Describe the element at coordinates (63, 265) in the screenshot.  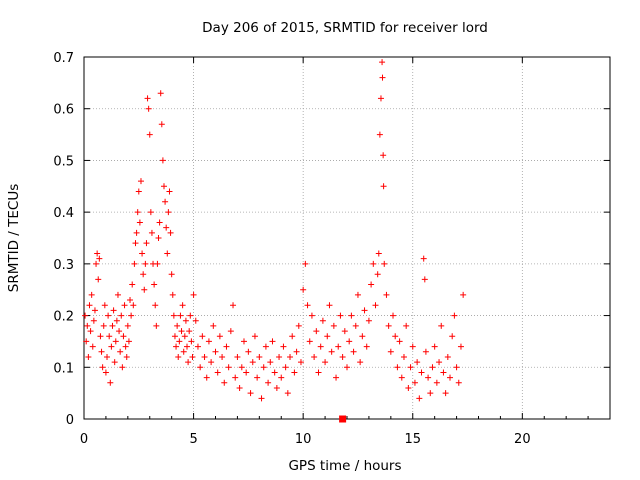
I see `y-tick-label: 0.3` at that location.